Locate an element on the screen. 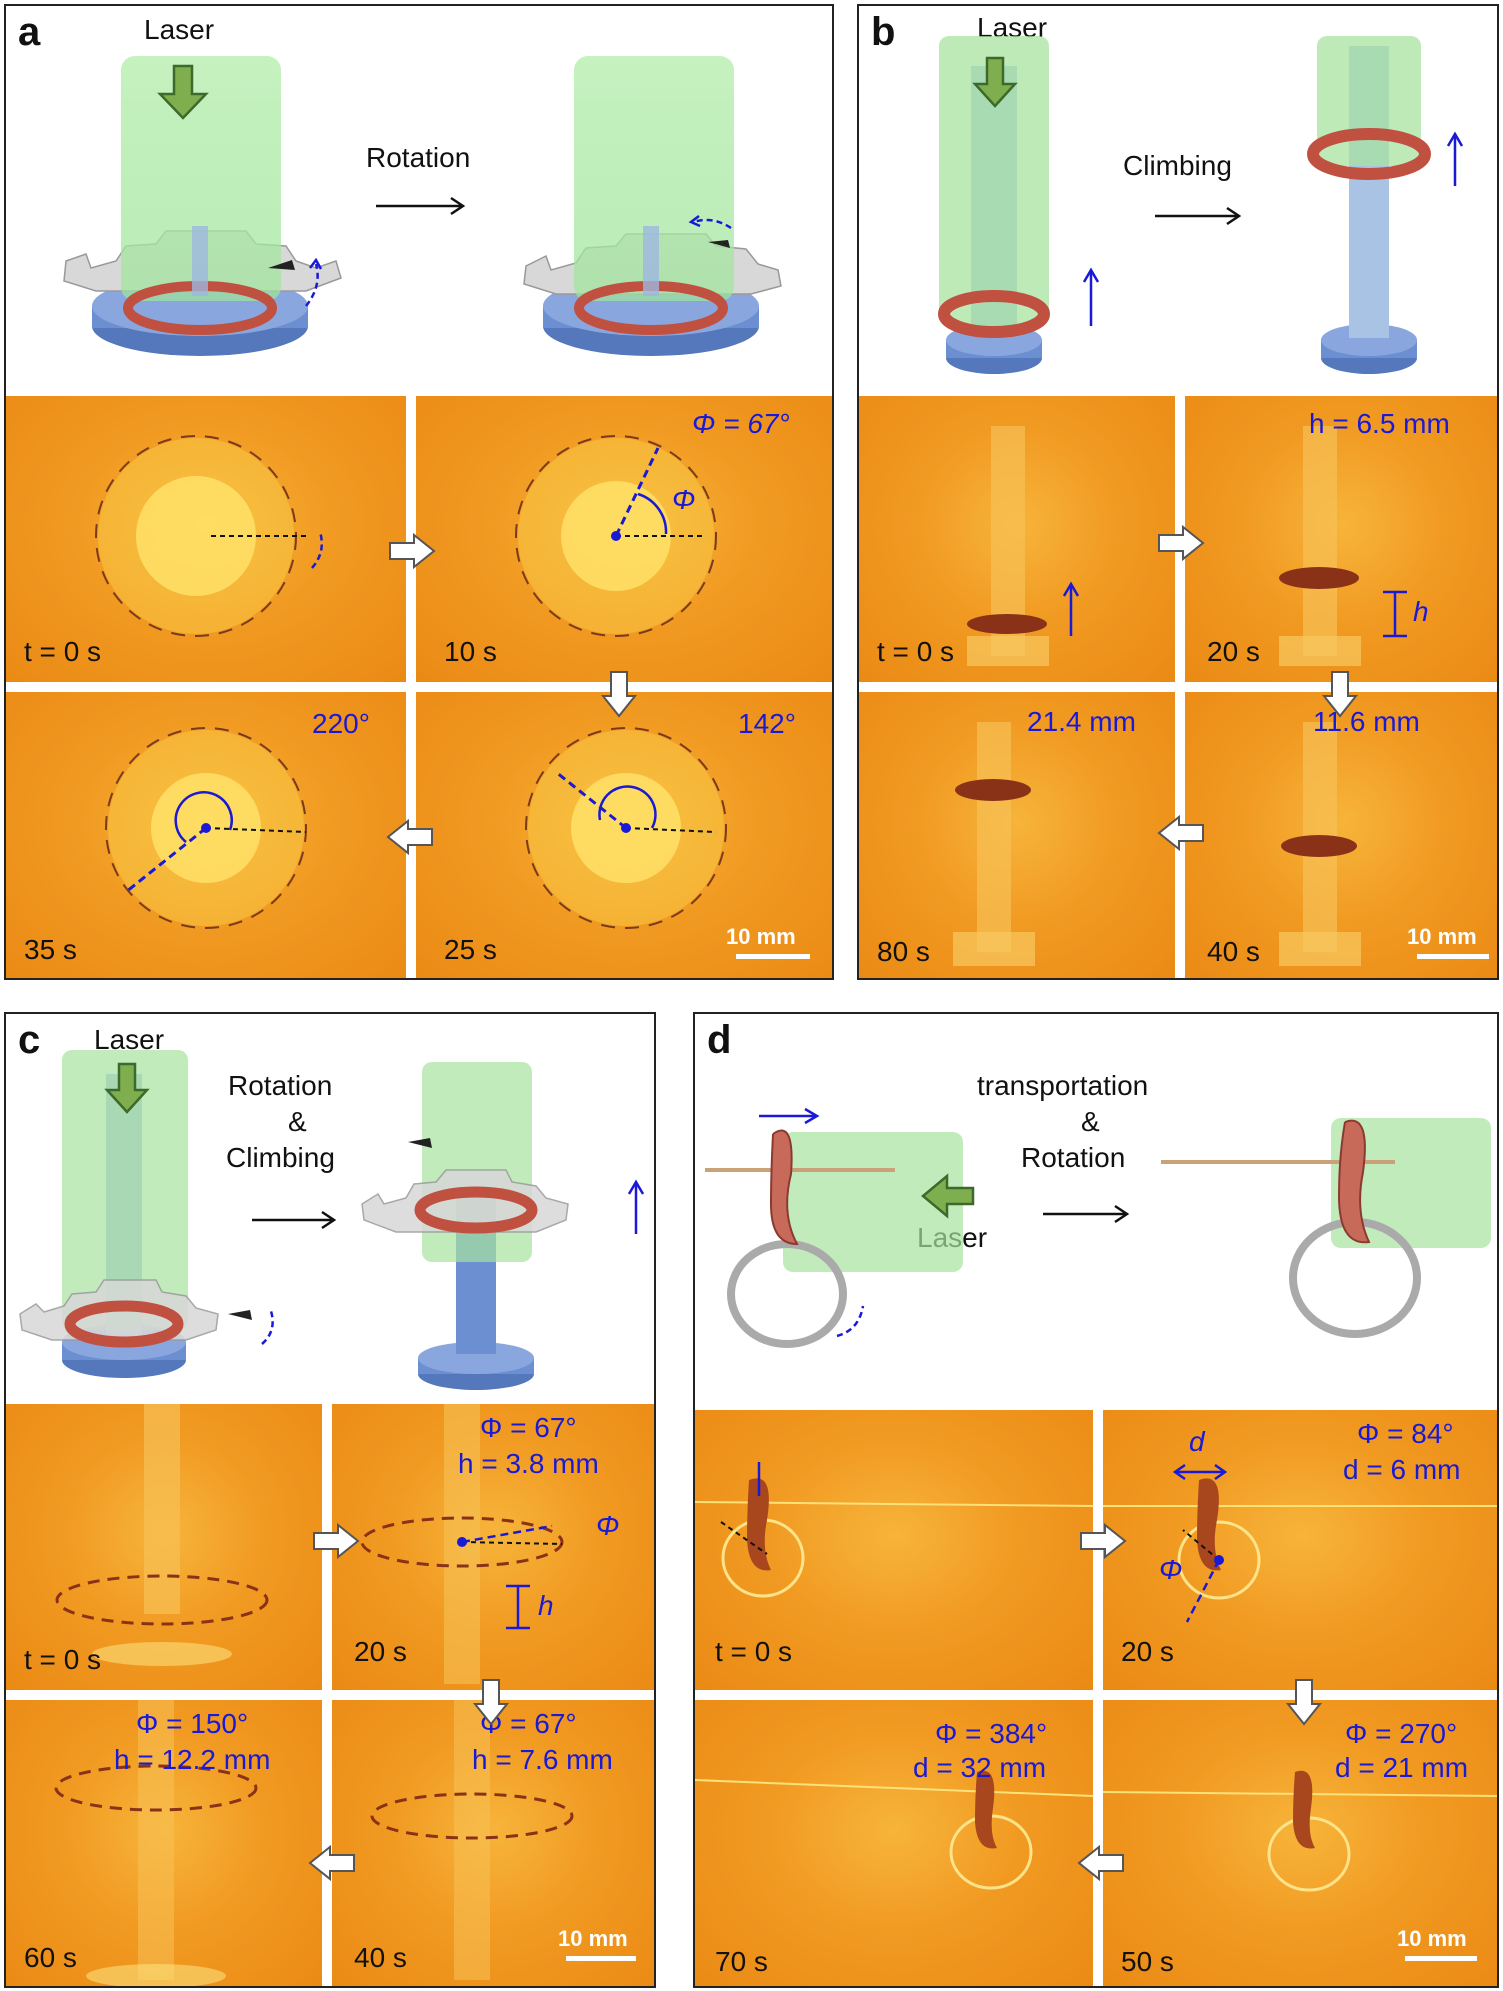 The width and height of the screenshot is (1503, 1991). gear-rotor-right is located at coordinates (652, 206).